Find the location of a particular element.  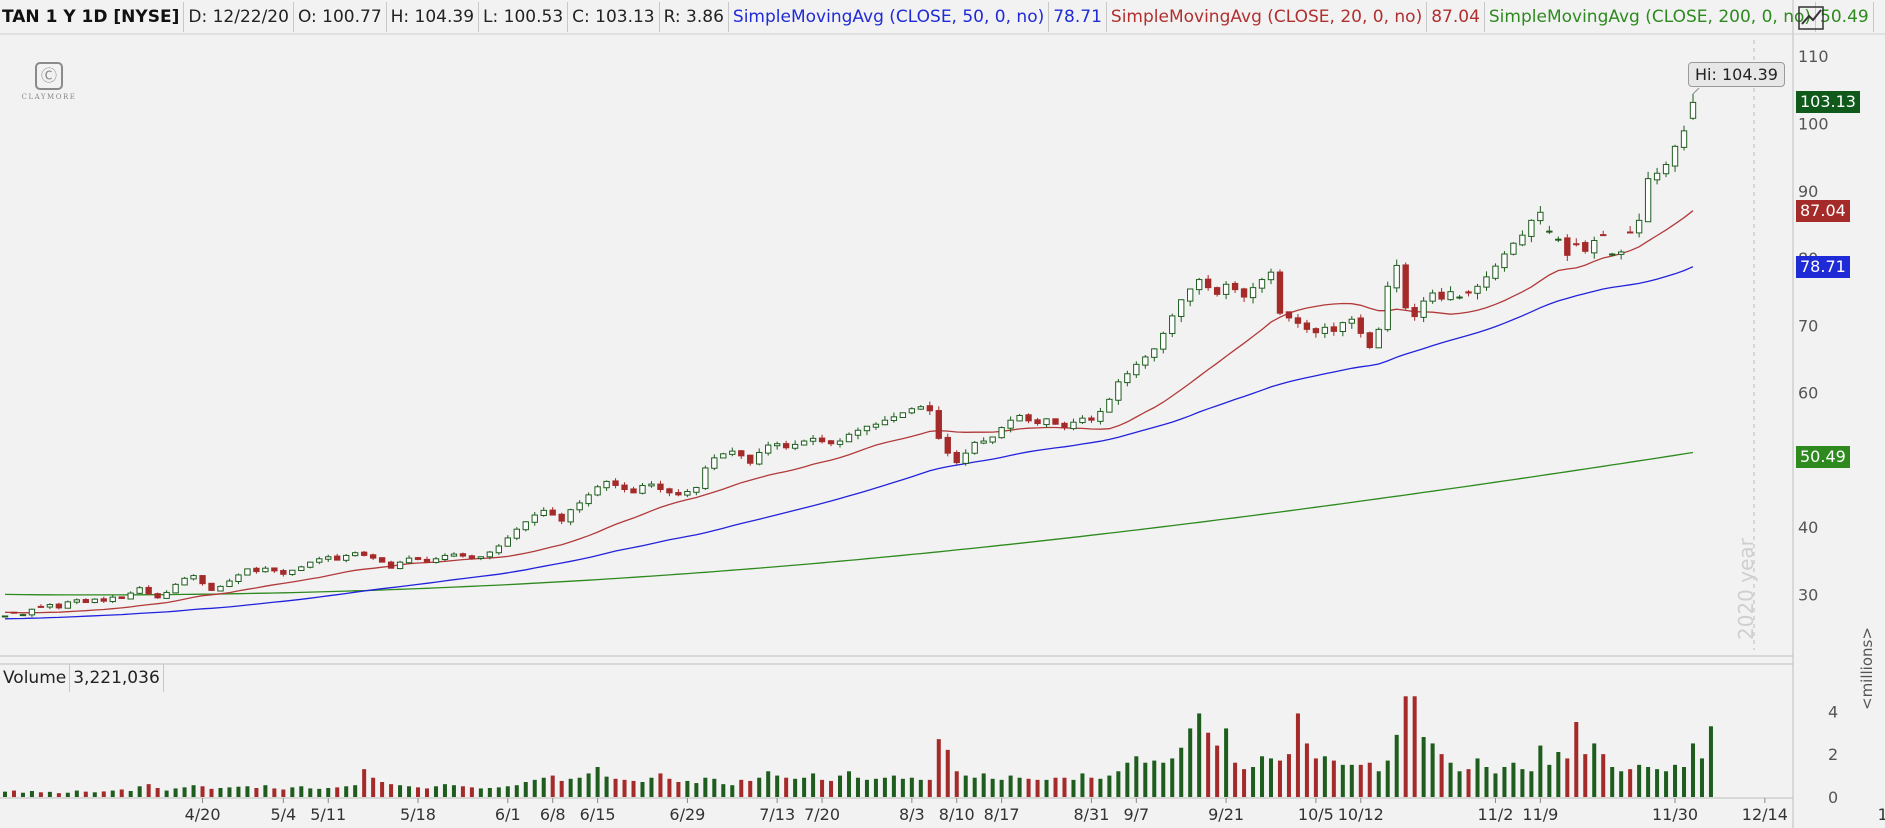

date-tick-label: 6/29 is located at coordinates (687, 814).